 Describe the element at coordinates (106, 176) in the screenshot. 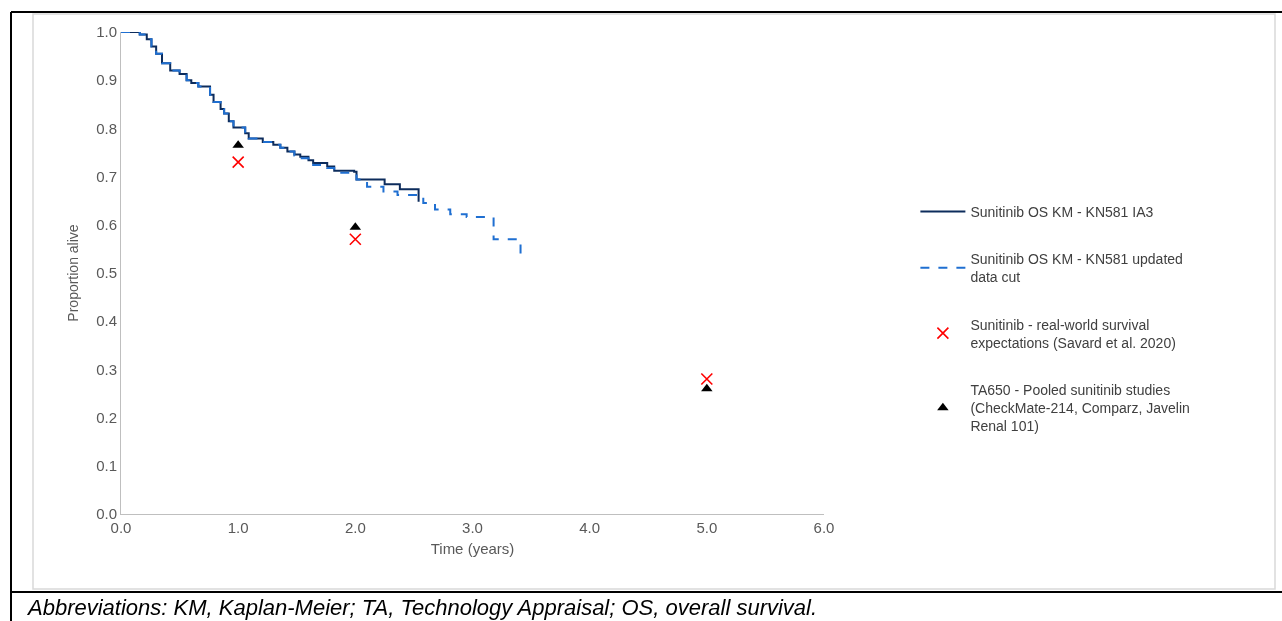

I see `y-tick-label: 0.7` at that location.